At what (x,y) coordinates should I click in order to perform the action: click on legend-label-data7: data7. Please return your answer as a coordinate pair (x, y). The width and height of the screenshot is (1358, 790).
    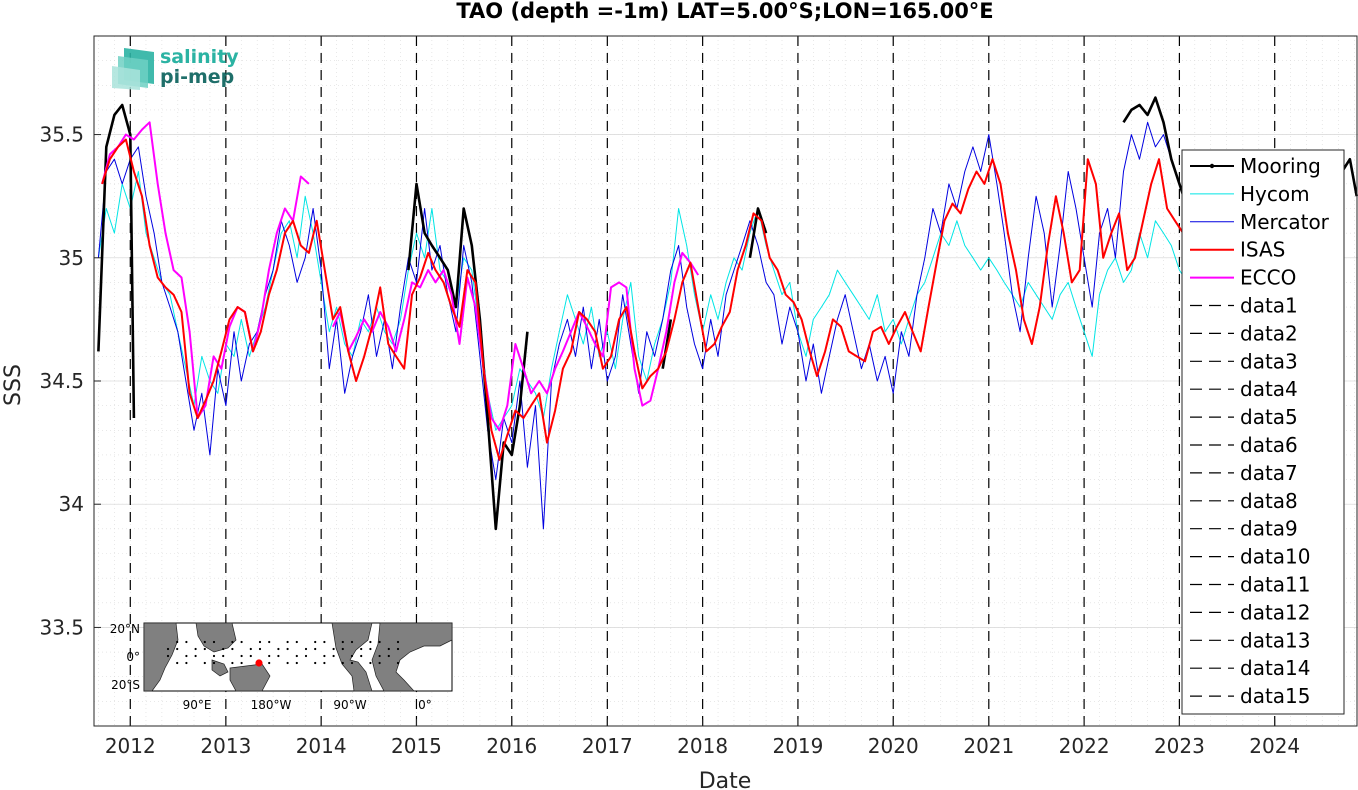
    Looking at the image, I should click on (1269, 473).